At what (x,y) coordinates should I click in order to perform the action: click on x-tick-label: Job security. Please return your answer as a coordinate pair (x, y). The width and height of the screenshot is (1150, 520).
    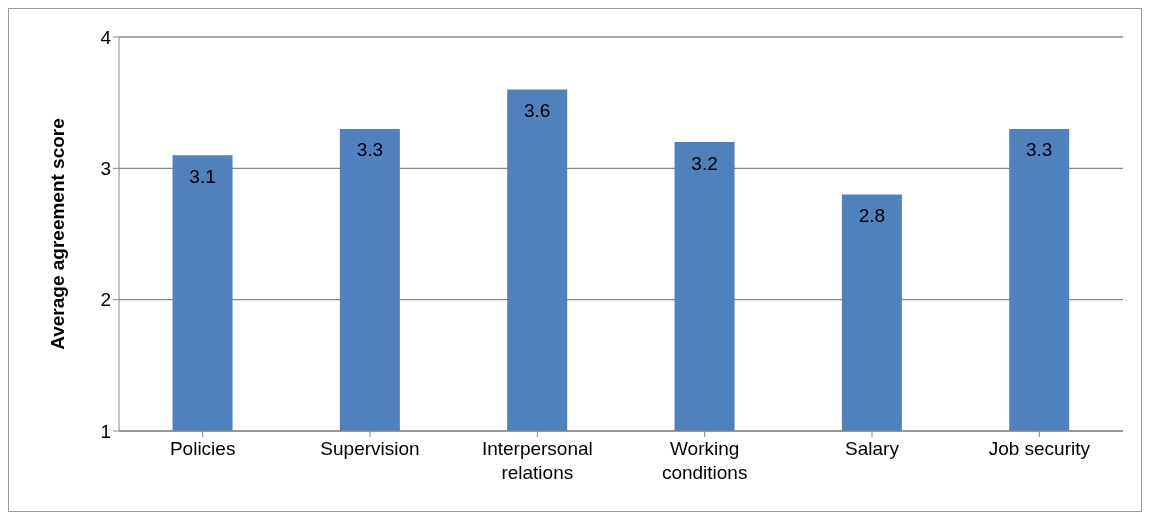
    Looking at the image, I should click on (1039, 448).